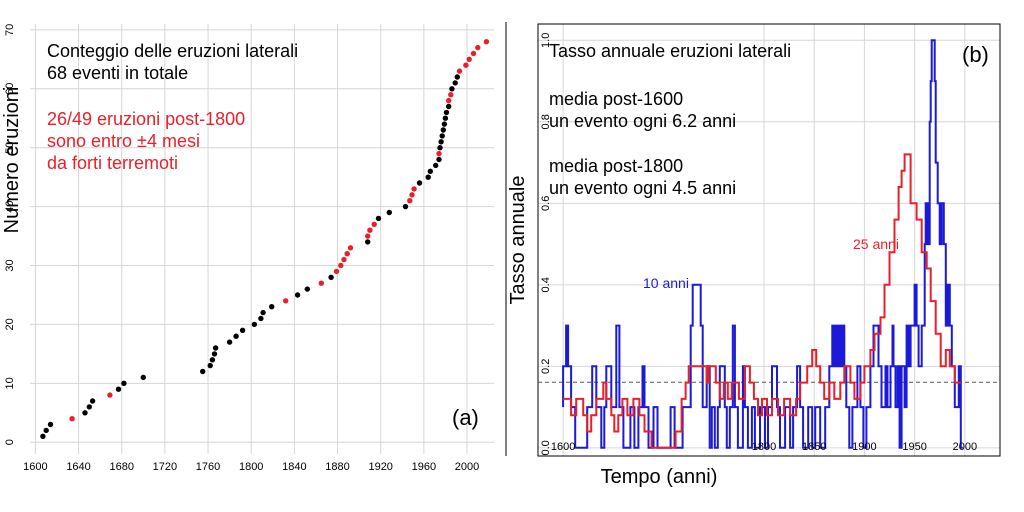 The height and width of the screenshot is (512, 1024). What do you see at coordinates (467, 467) in the screenshot?
I see `panel-a-xtick-label: 2000` at bounding box center [467, 467].